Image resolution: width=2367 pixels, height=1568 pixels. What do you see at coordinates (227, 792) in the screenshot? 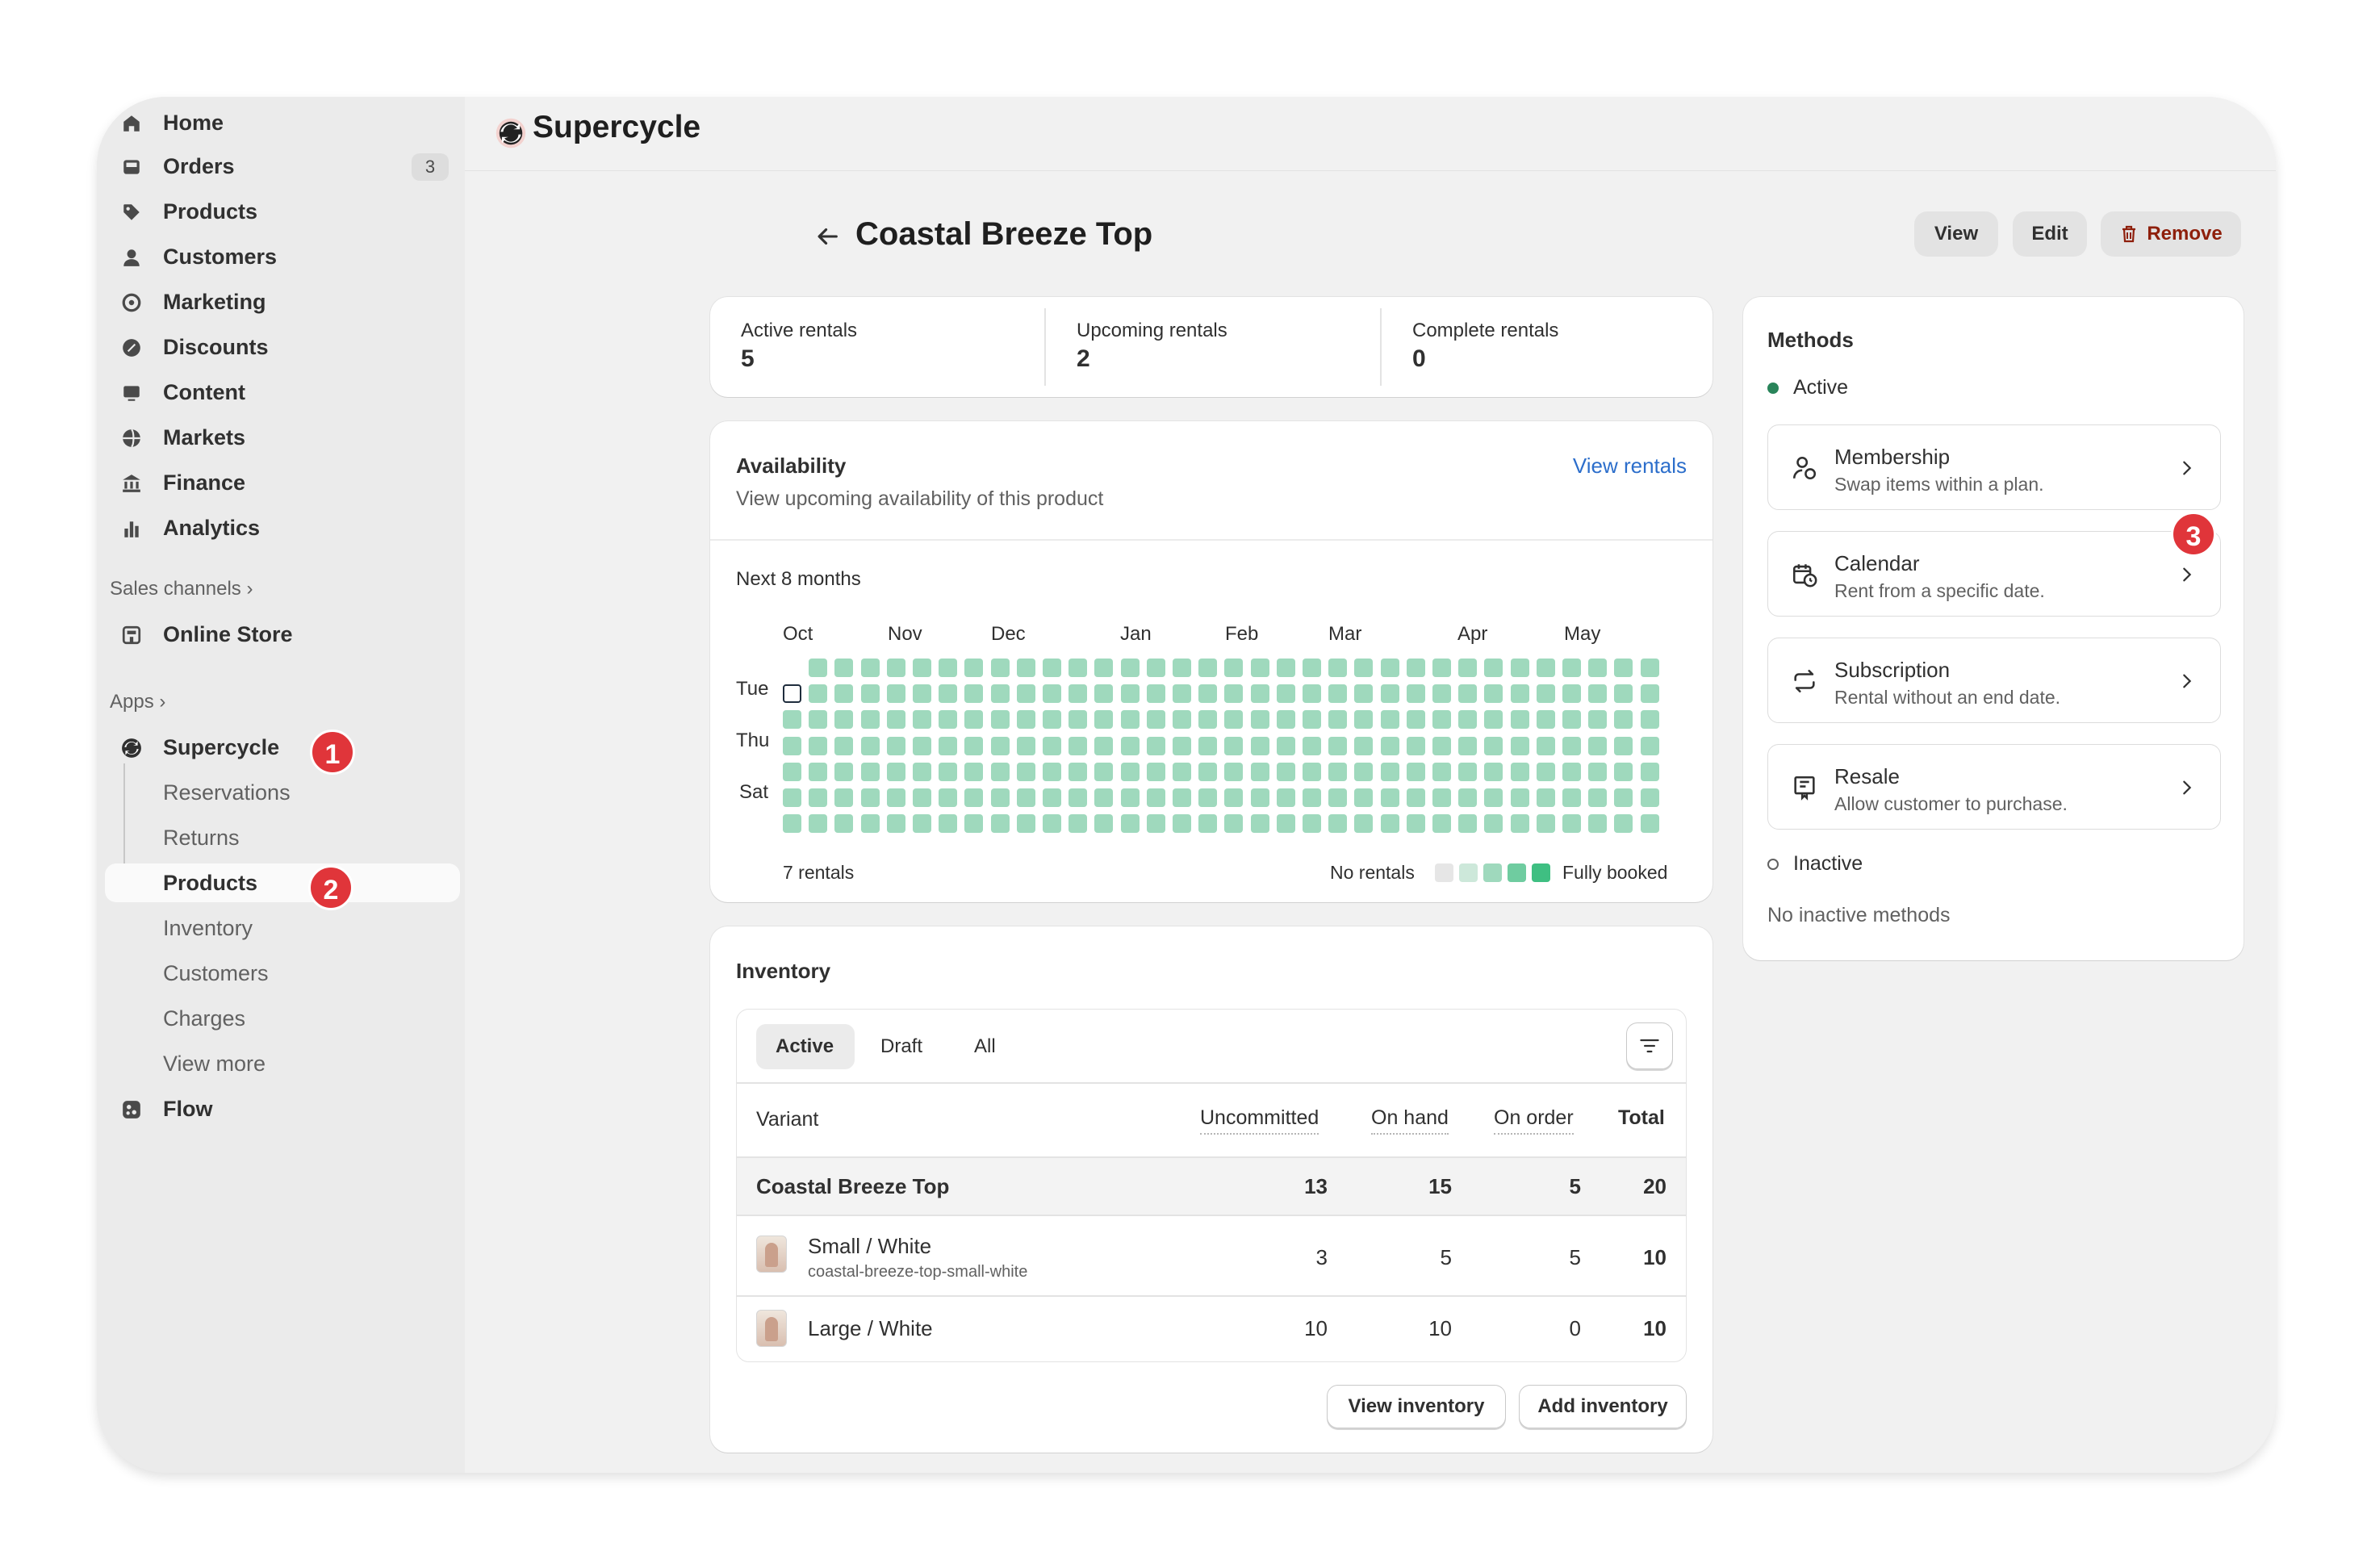
I see `sidebar-item-label: Reservations` at bounding box center [227, 792].